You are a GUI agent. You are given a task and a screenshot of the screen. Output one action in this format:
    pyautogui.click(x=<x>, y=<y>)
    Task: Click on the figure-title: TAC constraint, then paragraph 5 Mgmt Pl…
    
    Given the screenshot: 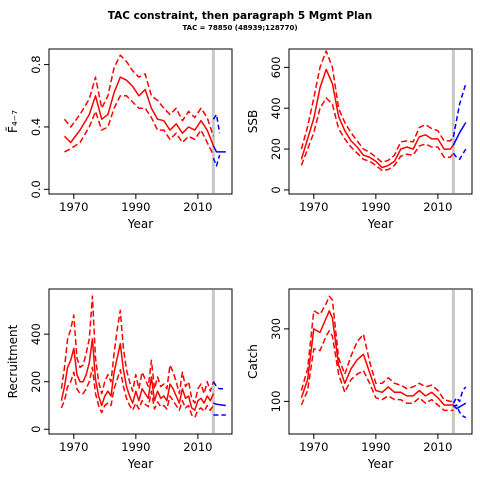 What is the action you would take?
    pyautogui.click(x=240, y=16)
    